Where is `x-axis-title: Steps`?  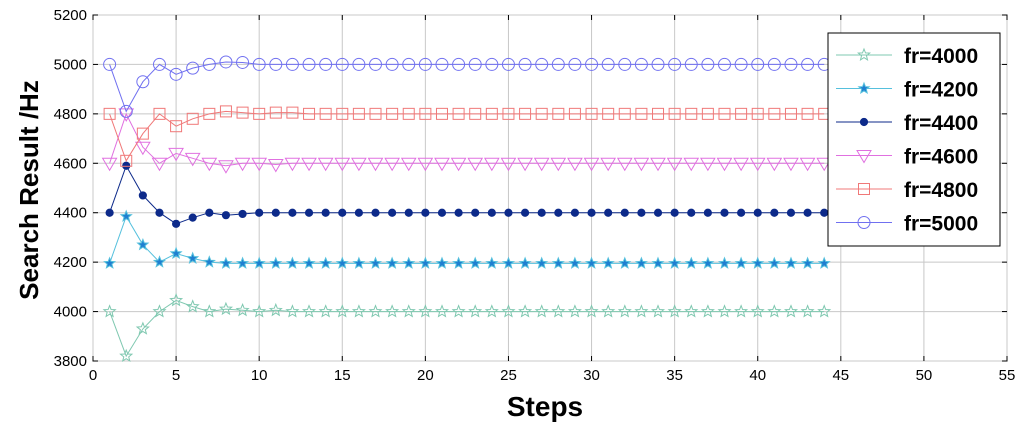 x-axis-title: Steps is located at coordinates (545, 406).